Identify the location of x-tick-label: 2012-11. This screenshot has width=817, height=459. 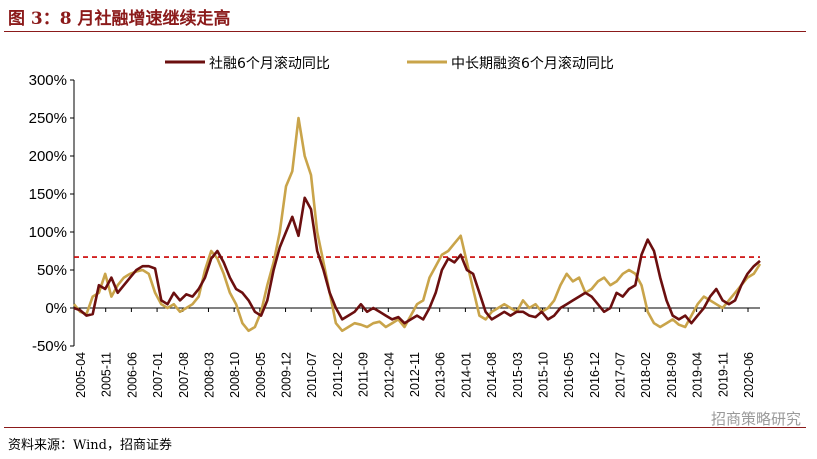
(415, 374).